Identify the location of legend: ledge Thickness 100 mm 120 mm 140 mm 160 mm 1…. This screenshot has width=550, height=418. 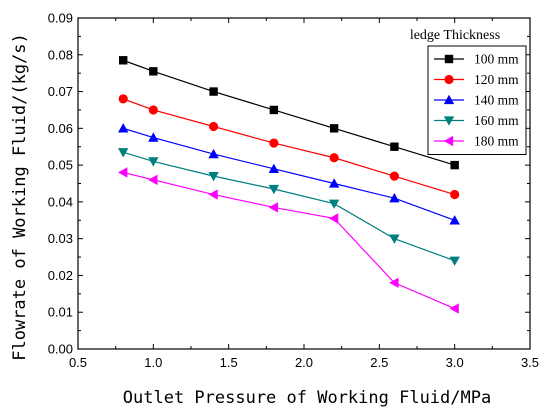
(468, 91).